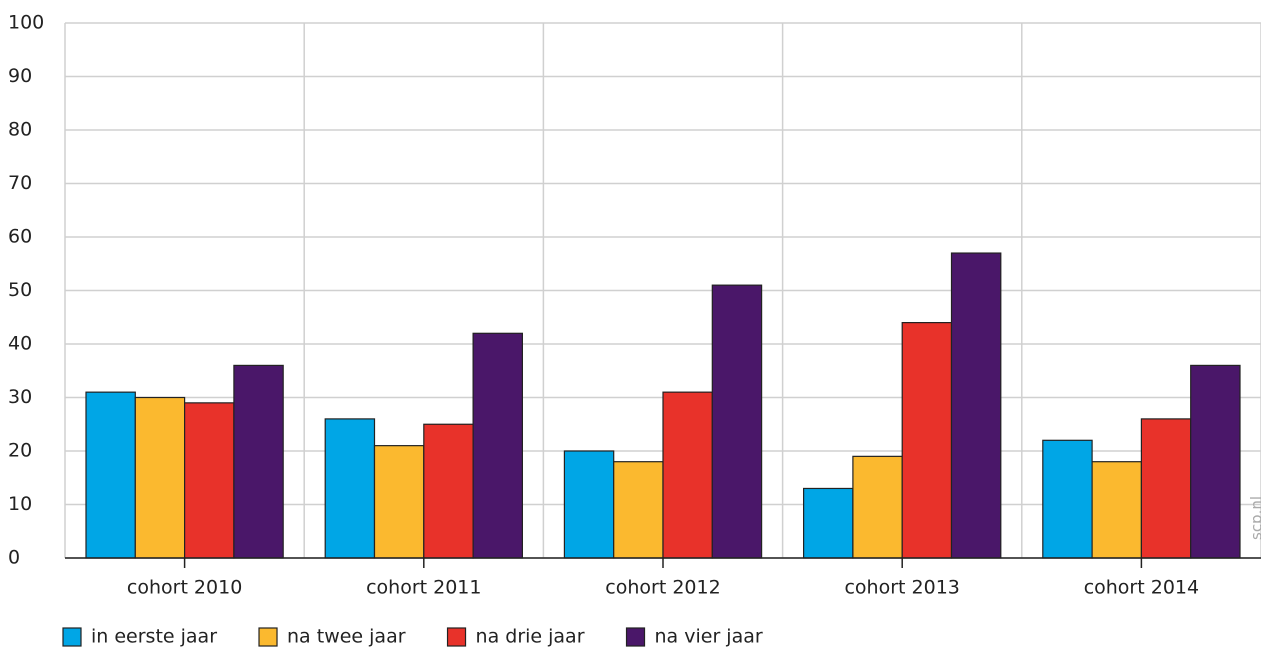 This screenshot has width=1261, height=650. What do you see at coordinates (26, 23) in the screenshot?
I see `y-tick-label: 100` at bounding box center [26, 23].